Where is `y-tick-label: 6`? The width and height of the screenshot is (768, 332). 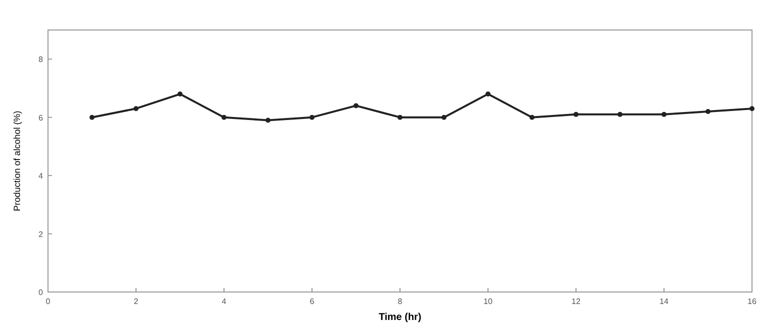
y-tick-label: 6 is located at coordinates (41, 117).